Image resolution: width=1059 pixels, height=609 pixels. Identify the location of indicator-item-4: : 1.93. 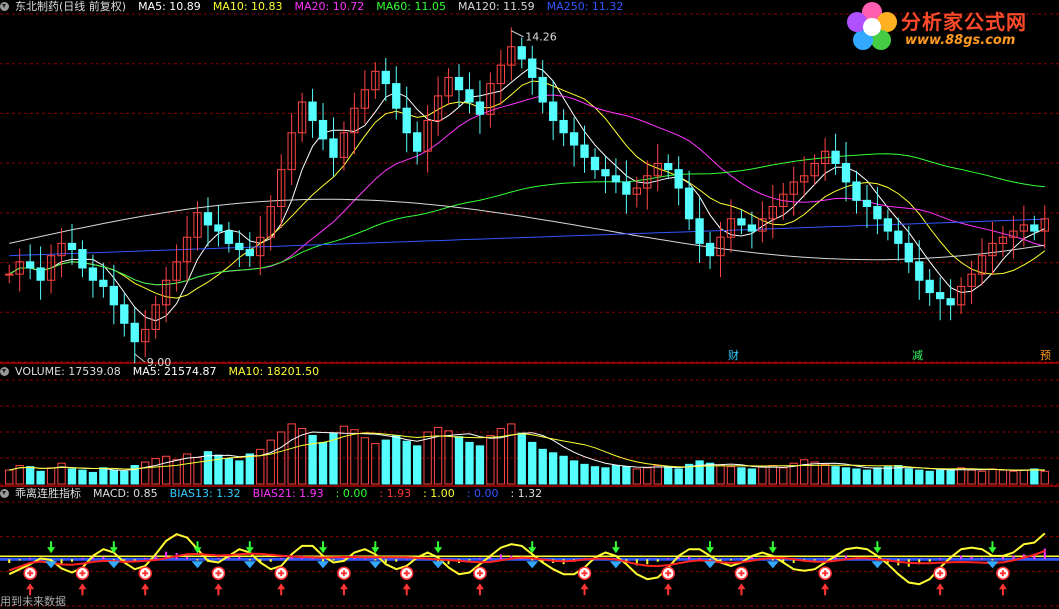
(395, 493).